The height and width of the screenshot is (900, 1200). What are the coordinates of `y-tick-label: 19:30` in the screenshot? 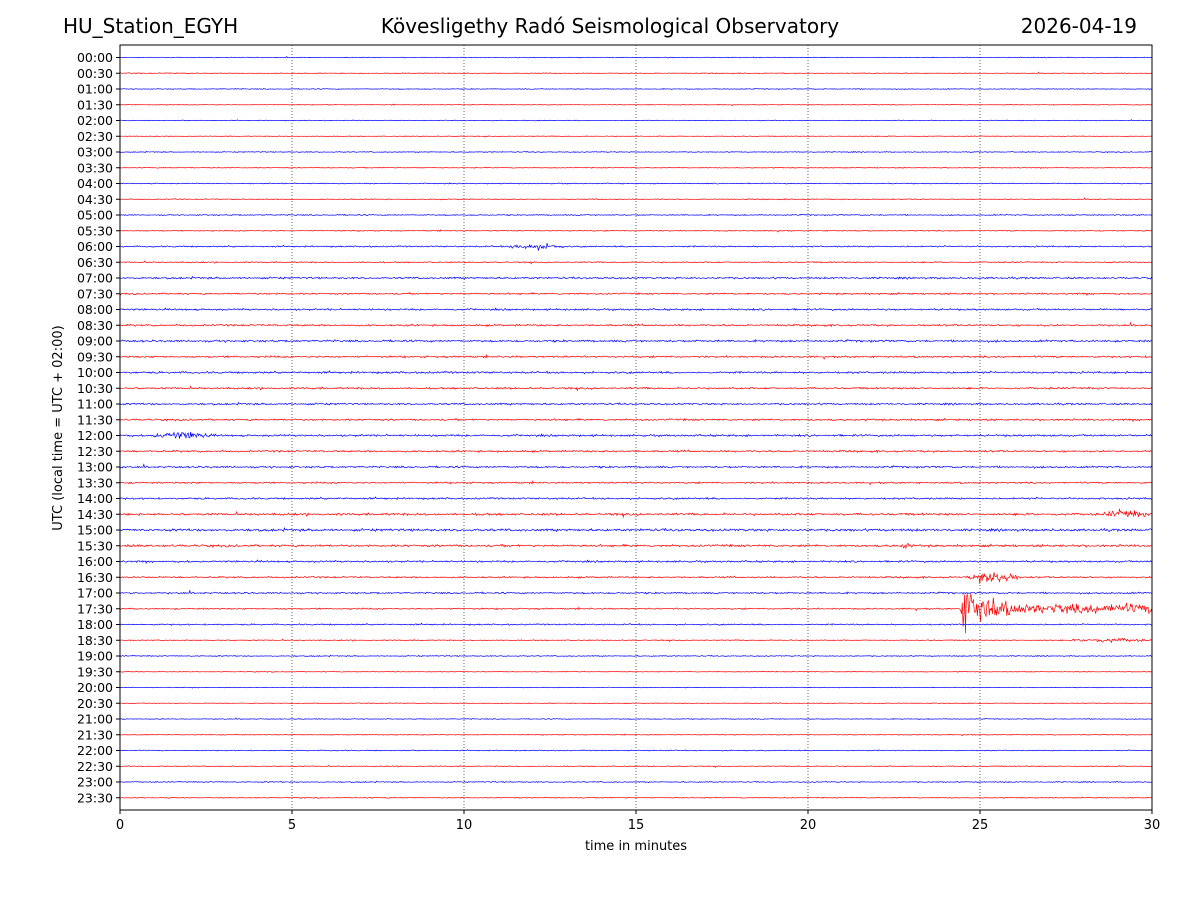 It's located at (95, 671).